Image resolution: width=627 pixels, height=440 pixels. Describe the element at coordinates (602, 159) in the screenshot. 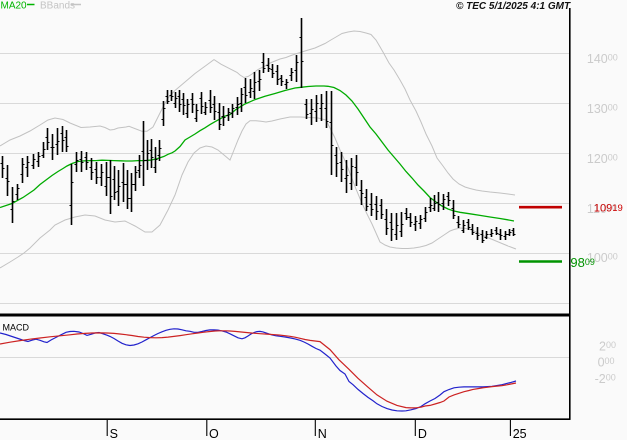

I see `svg-text: 12000` at that location.